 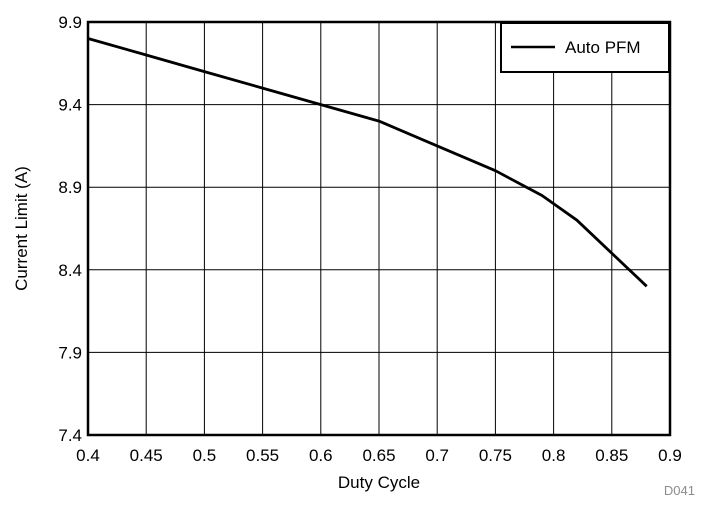 I want to click on x-tick-label: 0.7, so click(x=437, y=455).